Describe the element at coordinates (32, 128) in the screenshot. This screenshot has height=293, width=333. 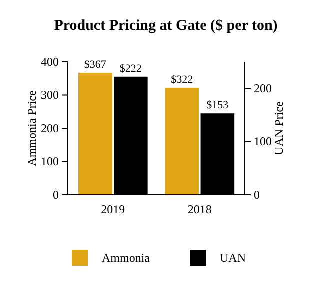
I see `y-axis-title: Ammonia Price` at that location.